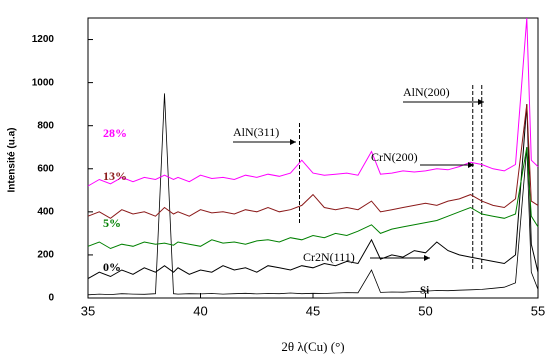  Describe the element at coordinates (312, 346) in the screenshot. I see `x-axis-label: 2θ λ(Cu) (°)` at that location.